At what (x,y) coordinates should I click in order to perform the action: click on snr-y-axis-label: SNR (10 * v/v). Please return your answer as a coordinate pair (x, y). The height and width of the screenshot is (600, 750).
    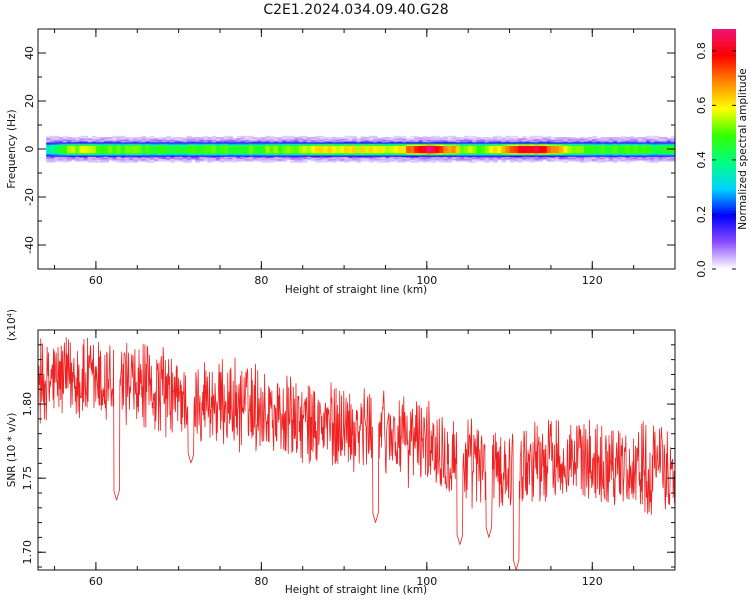
    Looking at the image, I should click on (12, 450).